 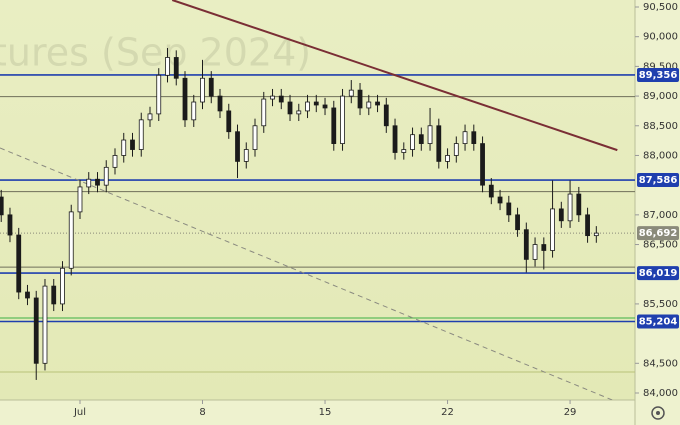 I want to click on y-tick-label: 89,000, so click(x=660, y=96).